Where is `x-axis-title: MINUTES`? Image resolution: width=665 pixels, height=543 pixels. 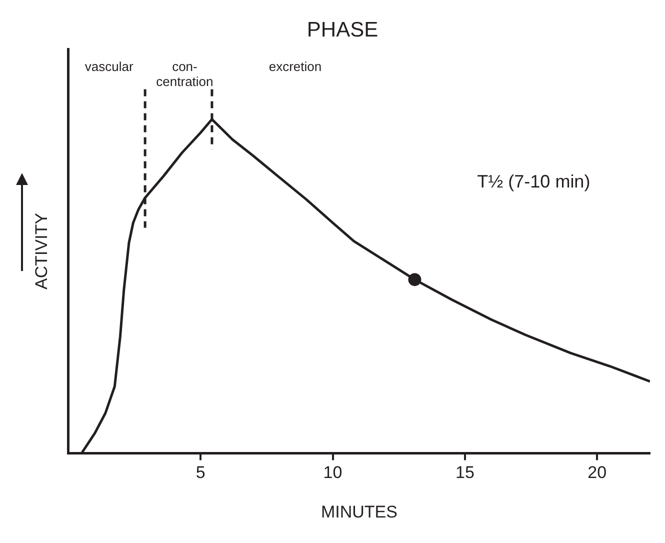 x-axis-title: MINUTES is located at coordinates (359, 512).